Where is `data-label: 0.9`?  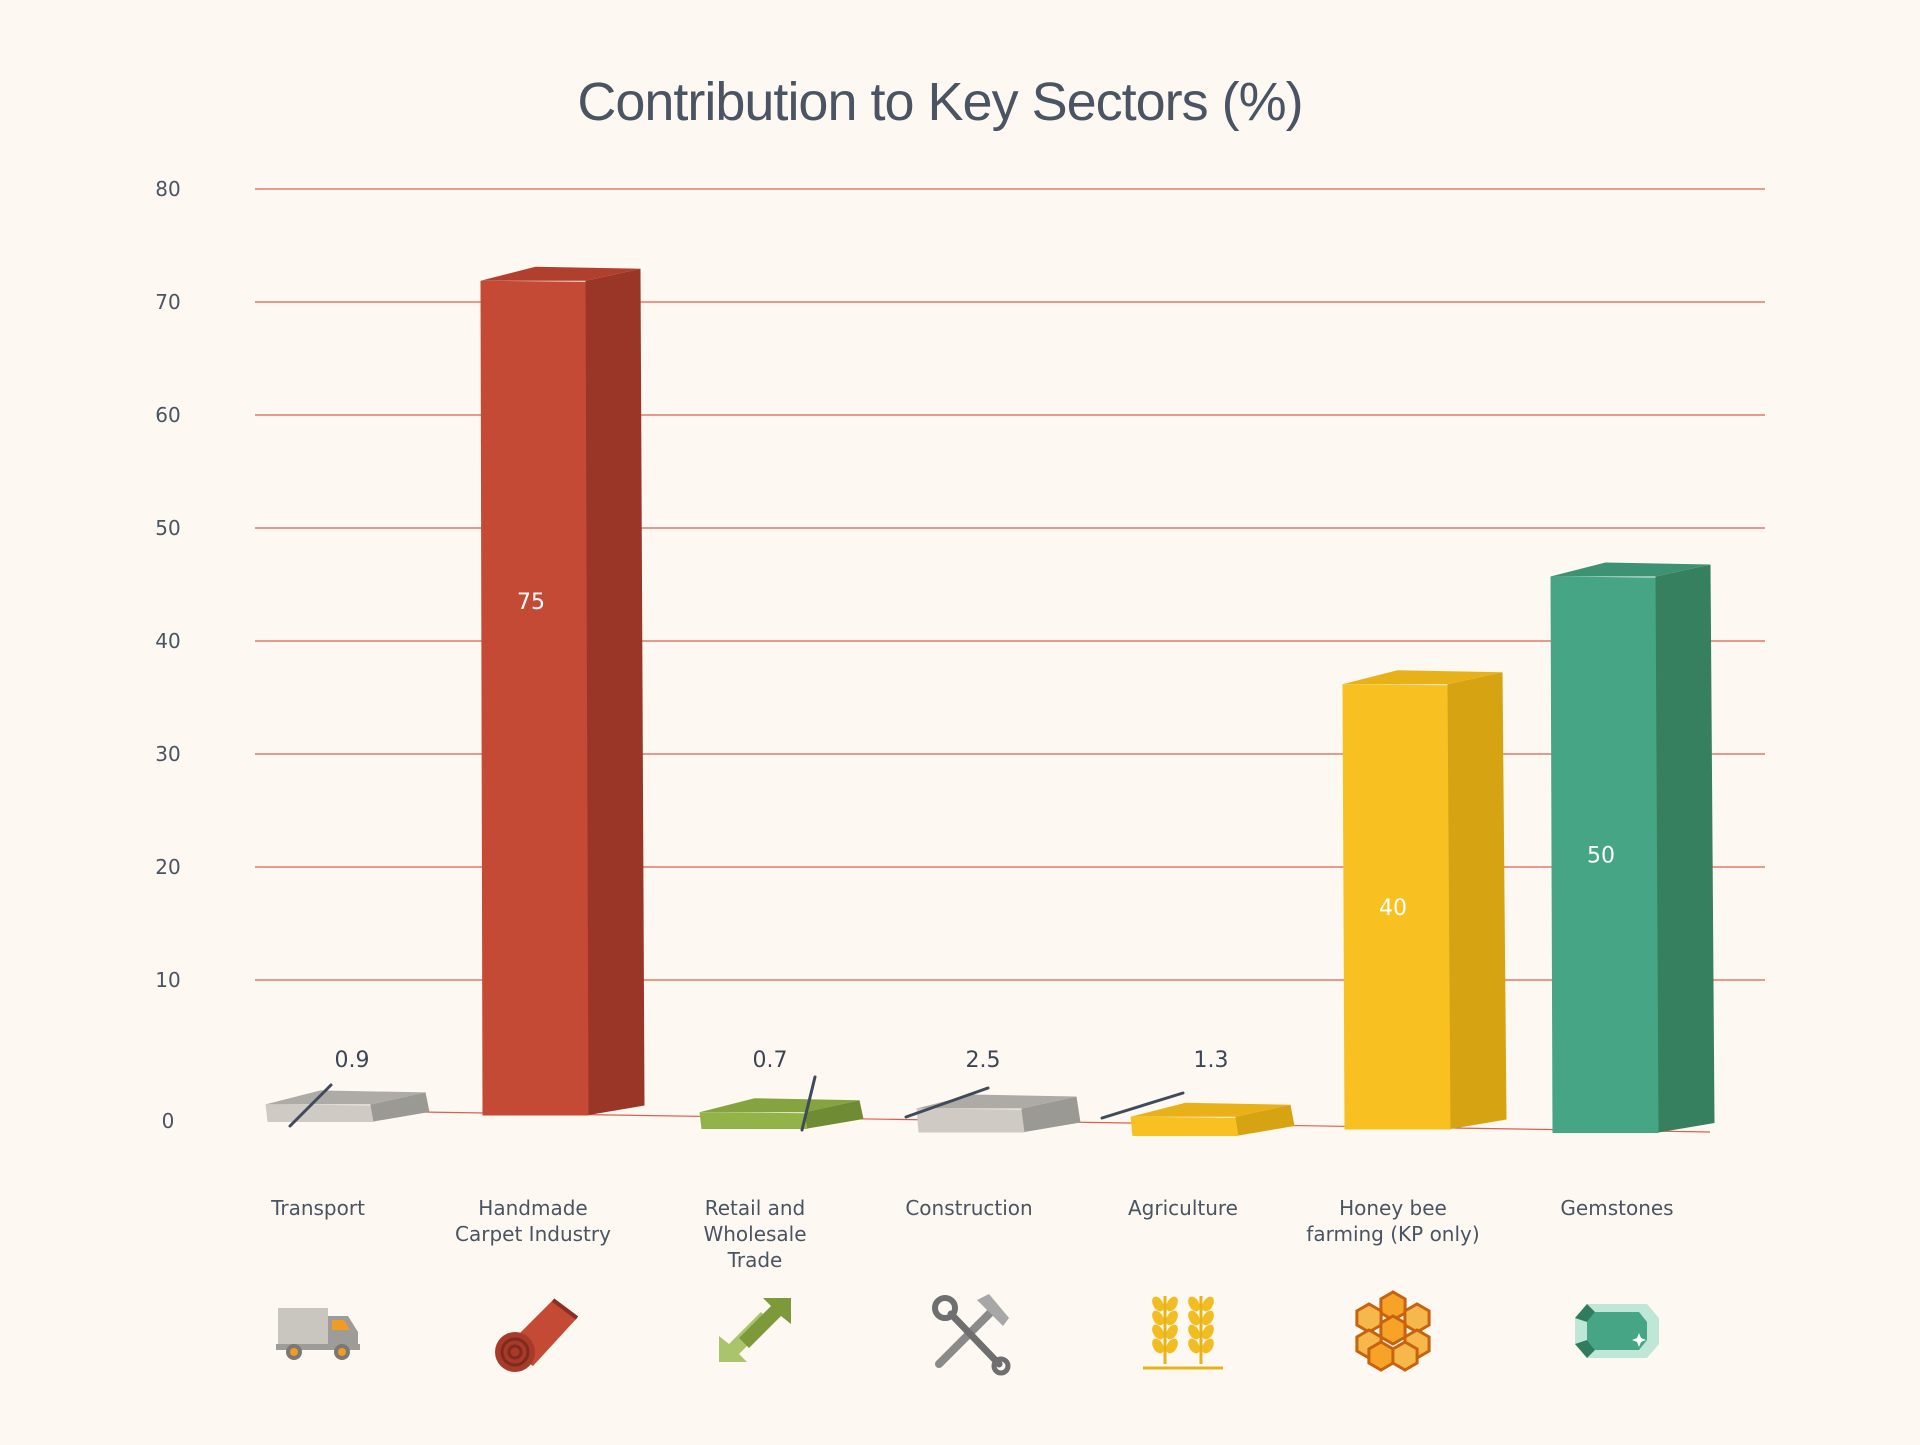 data-label: 0.9 is located at coordinates (352, 1060).